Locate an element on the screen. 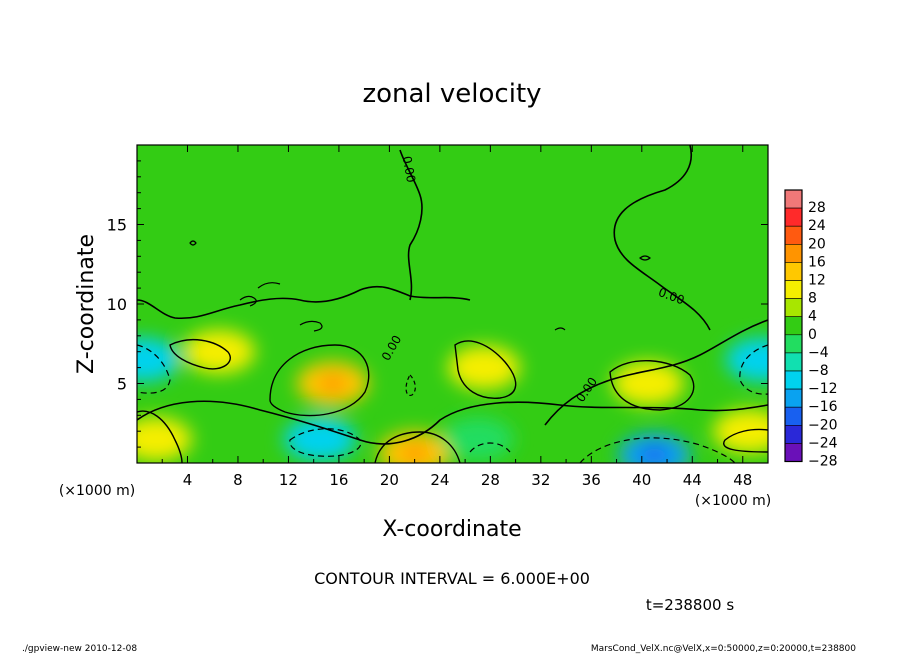 The image size is (904, 654). x-tick-label: 24 is located at coordinates (439, 480).